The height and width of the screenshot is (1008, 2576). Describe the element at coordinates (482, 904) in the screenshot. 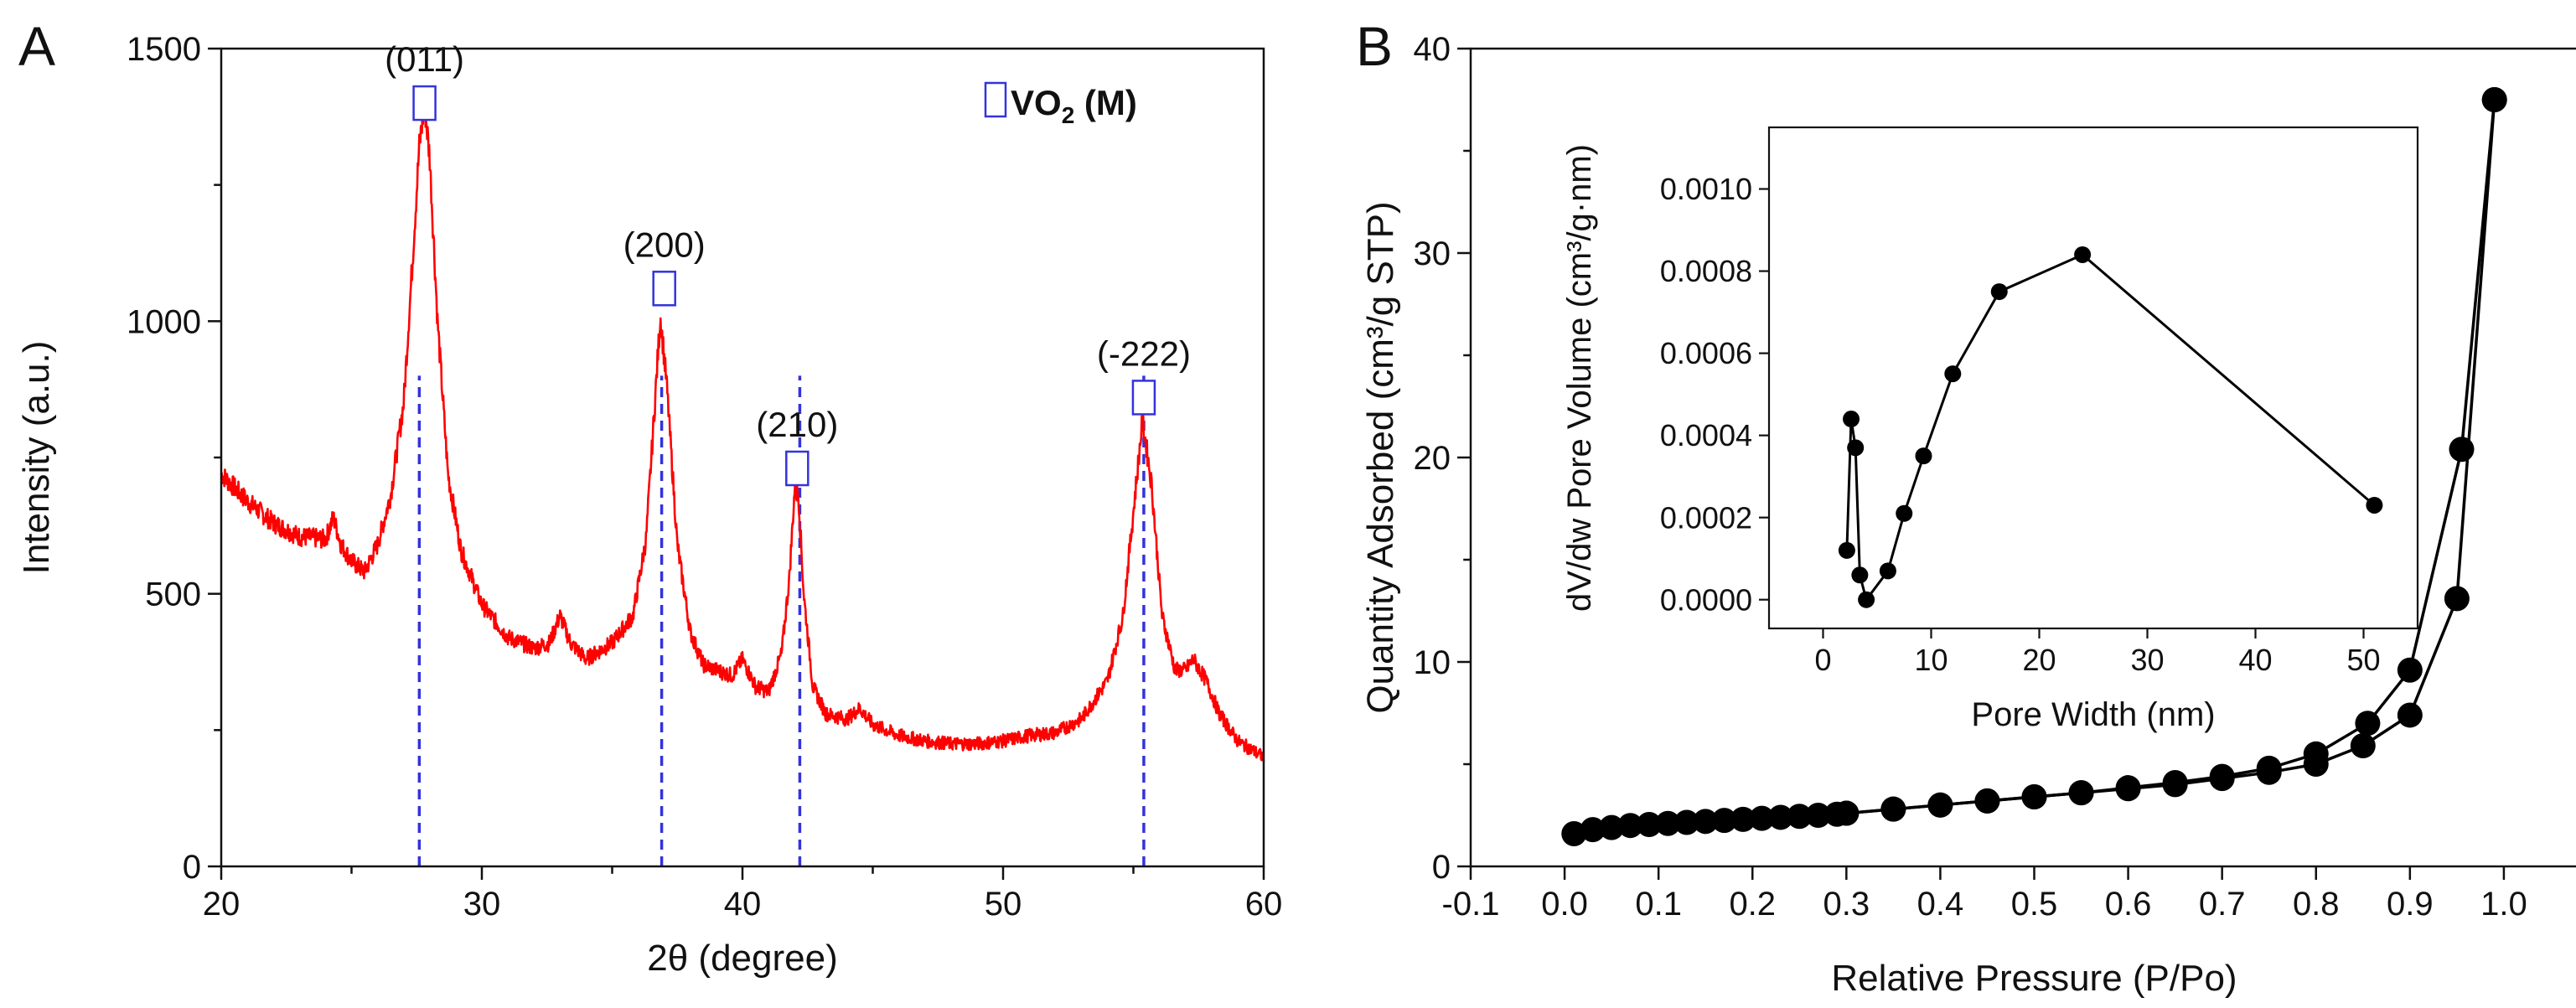

I see `x-tick-label: 30` at that location.